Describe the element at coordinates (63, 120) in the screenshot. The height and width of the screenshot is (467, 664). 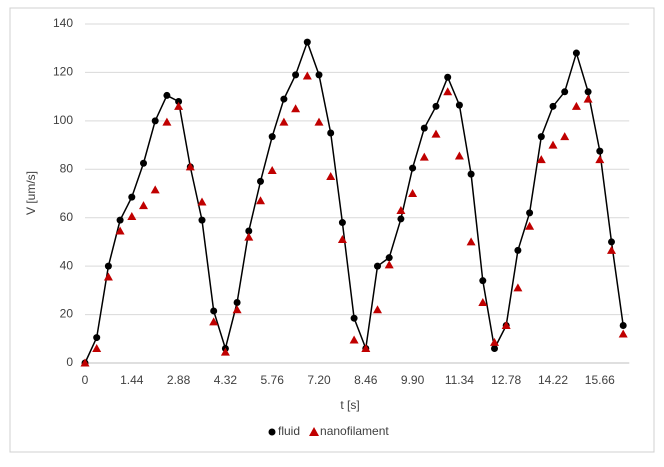
I see `y-tick-label: 100` at that location.